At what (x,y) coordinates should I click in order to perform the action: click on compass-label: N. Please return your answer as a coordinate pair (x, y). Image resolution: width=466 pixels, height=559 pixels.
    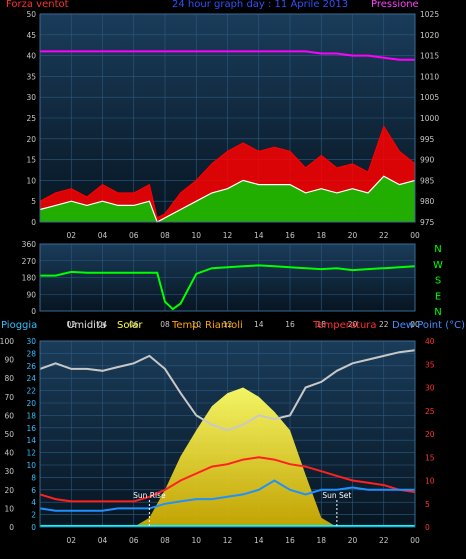
    Looking at the image, I should click on (437, 249).